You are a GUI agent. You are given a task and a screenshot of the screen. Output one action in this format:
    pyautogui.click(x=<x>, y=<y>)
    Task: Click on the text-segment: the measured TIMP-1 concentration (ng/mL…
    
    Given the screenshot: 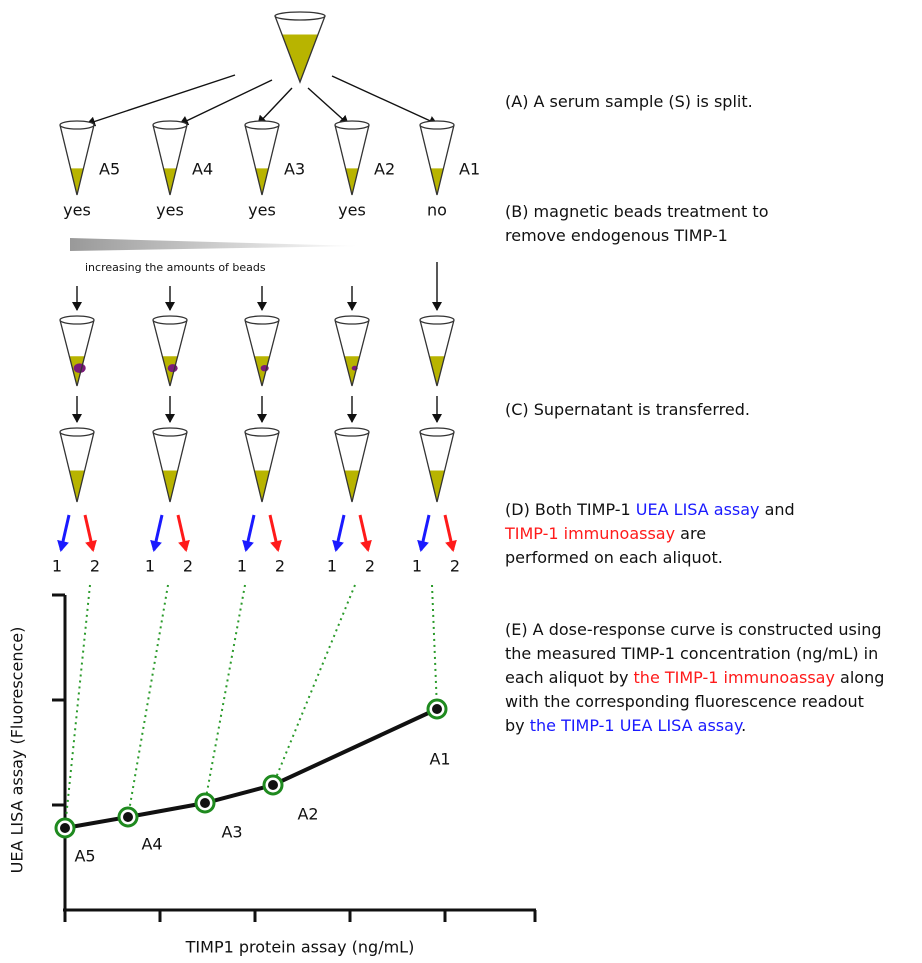 What is the action you would take?
    pyautogui.click(x=691, y=653)
    